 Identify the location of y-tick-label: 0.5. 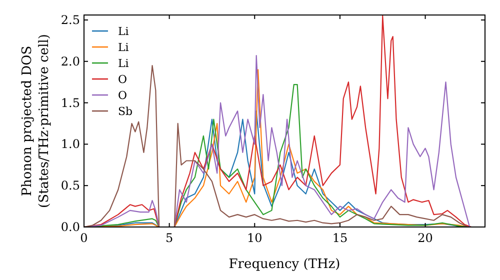
(70, 185).